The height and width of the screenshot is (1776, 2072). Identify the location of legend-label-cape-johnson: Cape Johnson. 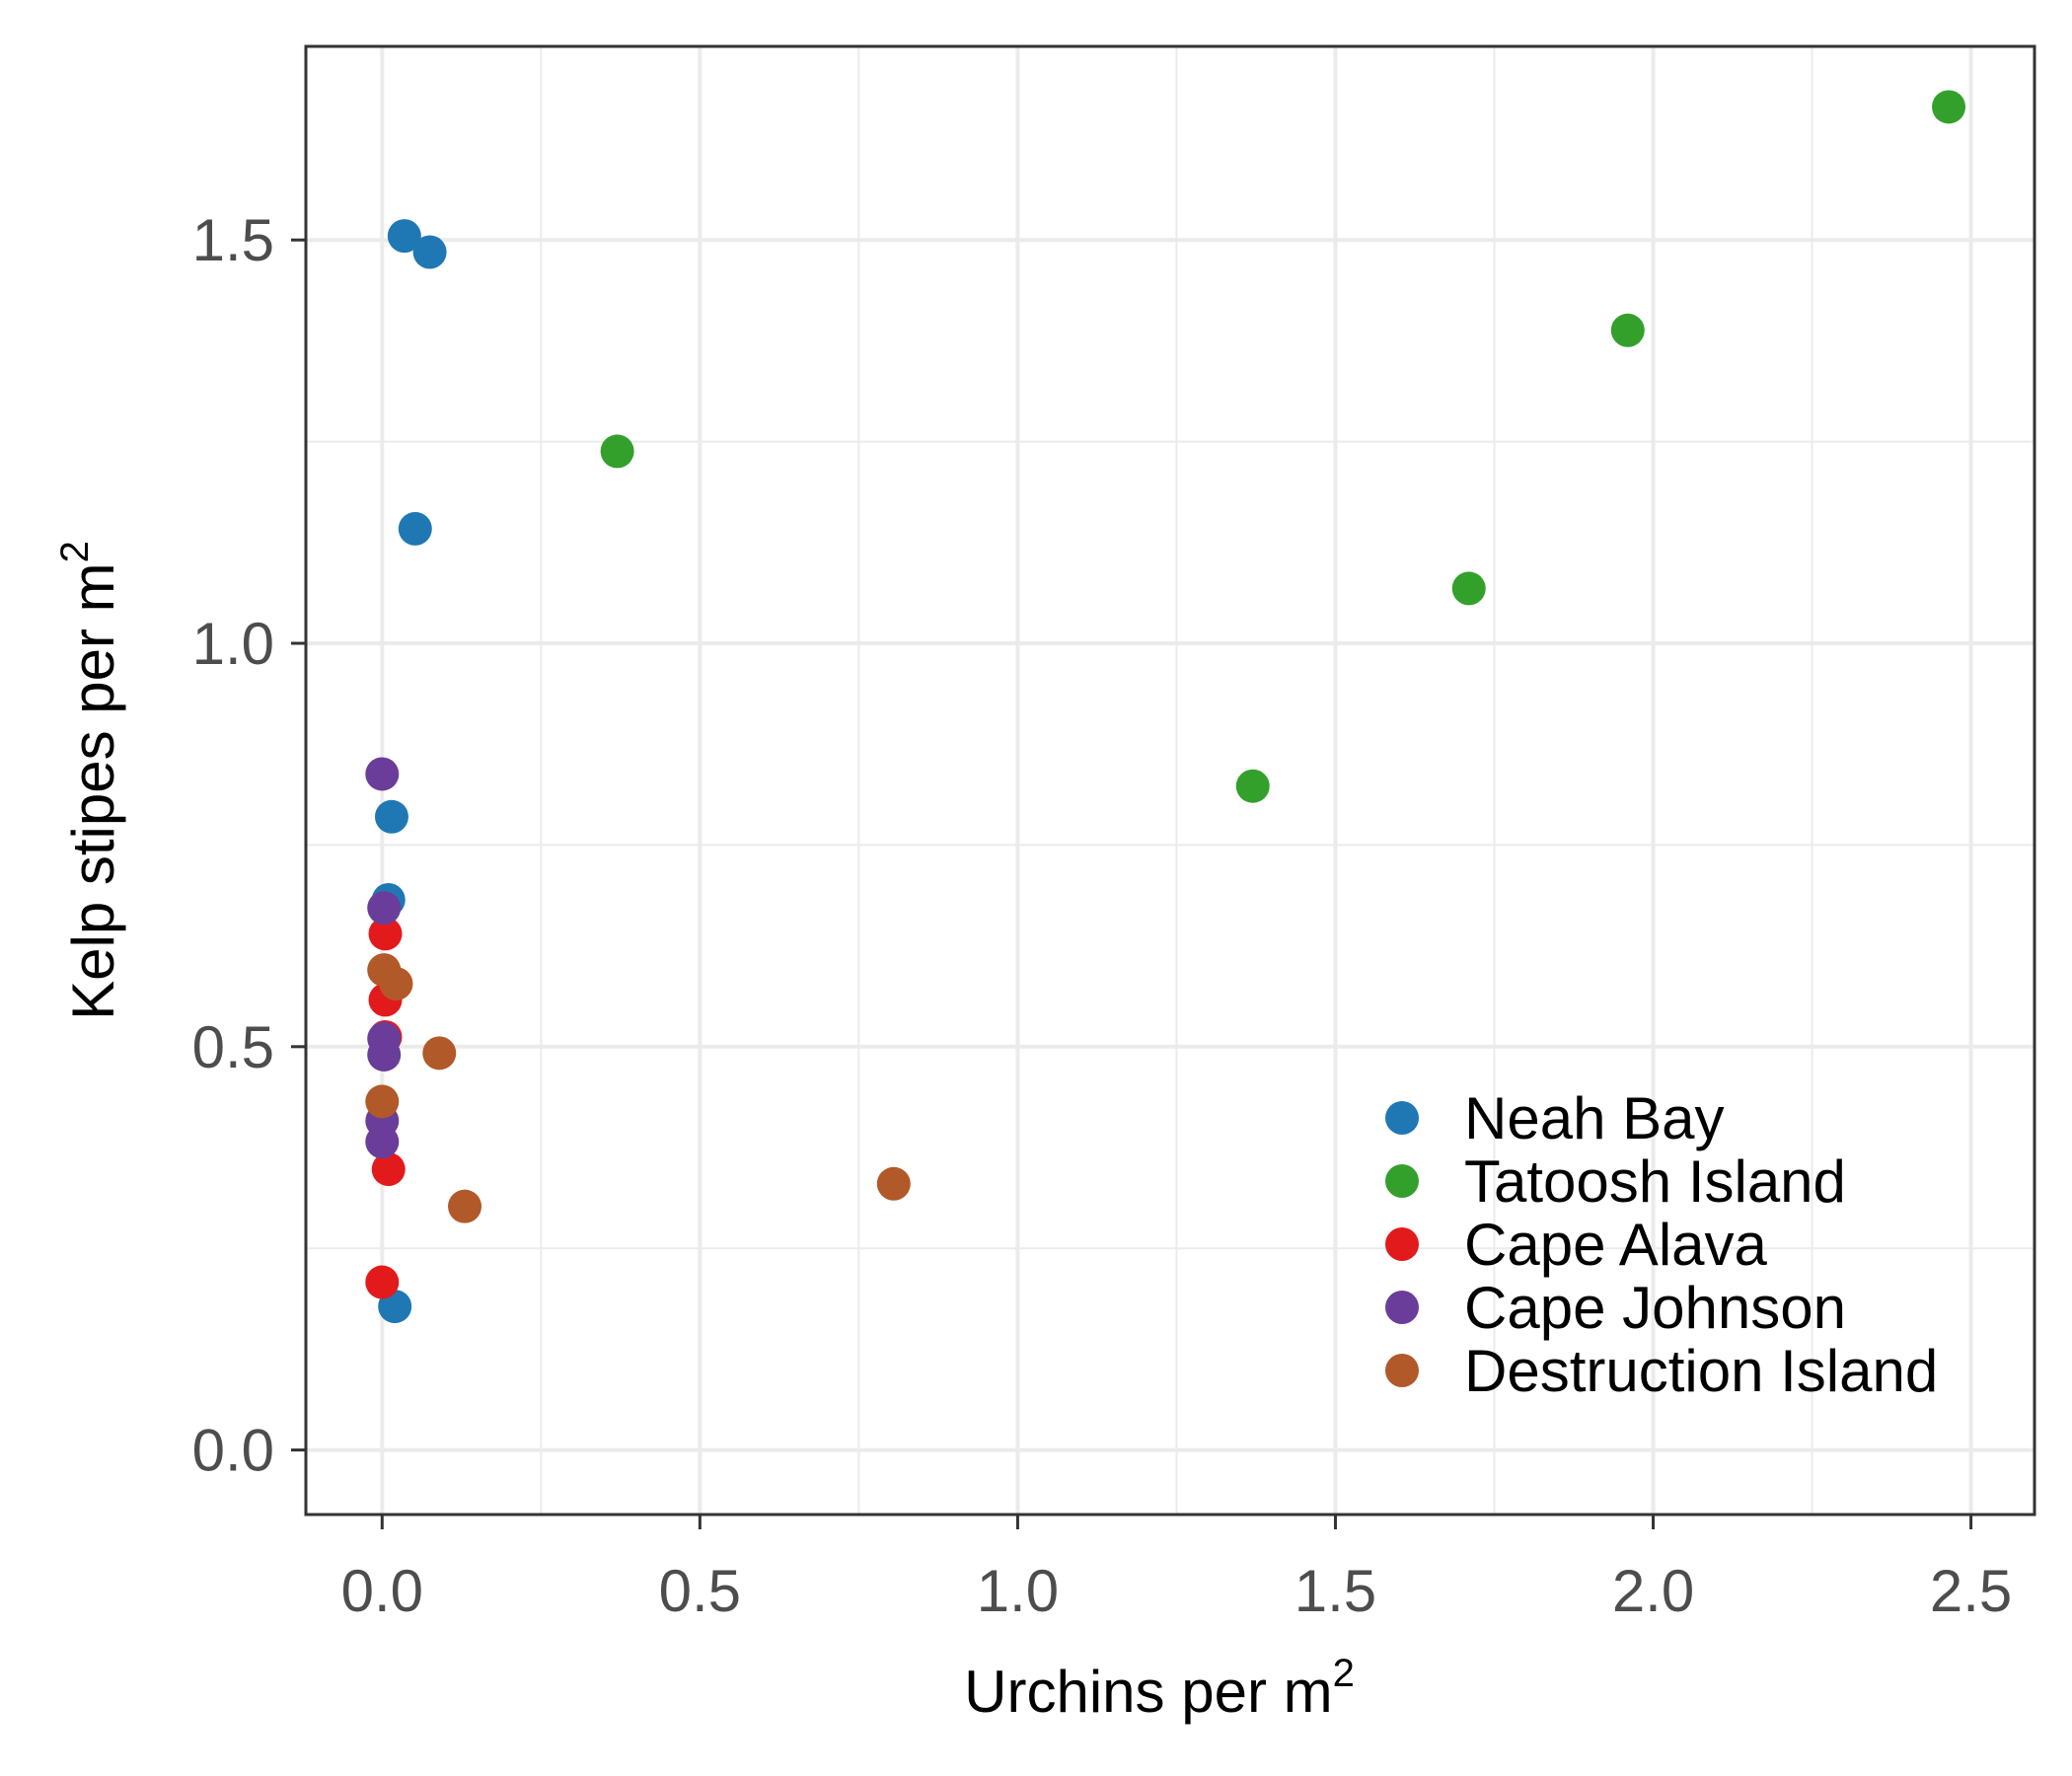
(1655, 1308).